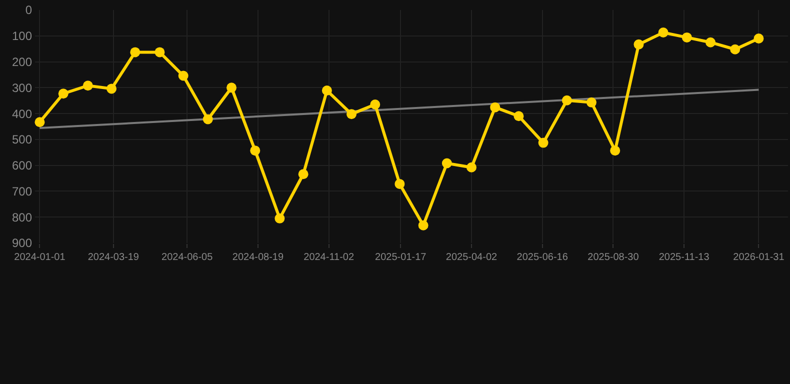 The height and width of the screenshot is (384, 790). What do you see at coordinates (22, 217) in the screenshot?
I see `y-tick-label: 800` at bounding box center [22, 217].